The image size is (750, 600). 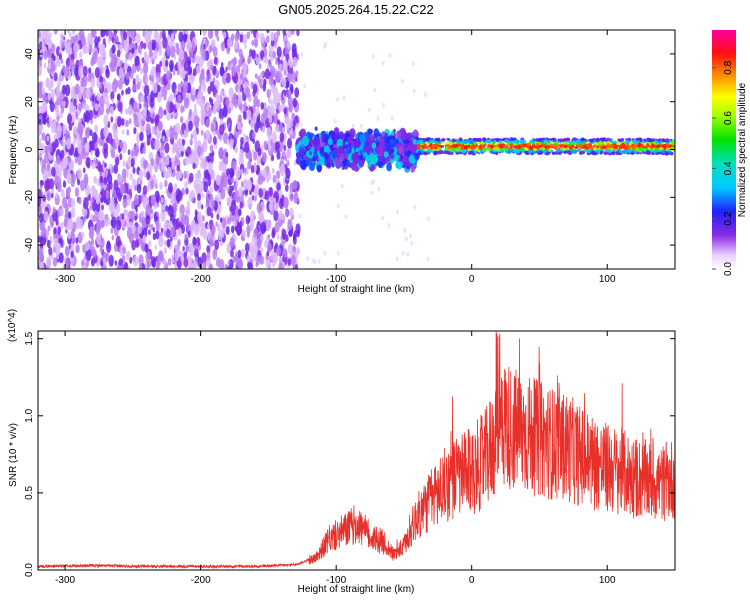 What do you see at coordinates (607, 279) in the screenshot?
I see `x-tick-label: 100` at bounding box center [607, 279].